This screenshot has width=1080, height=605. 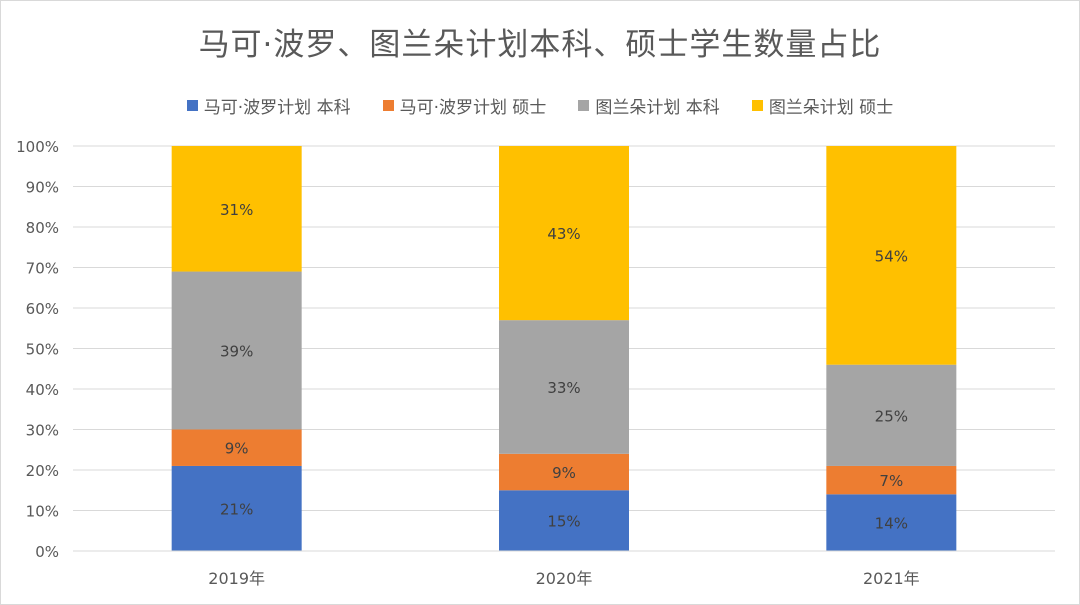 I want to click on y-tick-label: 80%, so click(x=42, y=228).